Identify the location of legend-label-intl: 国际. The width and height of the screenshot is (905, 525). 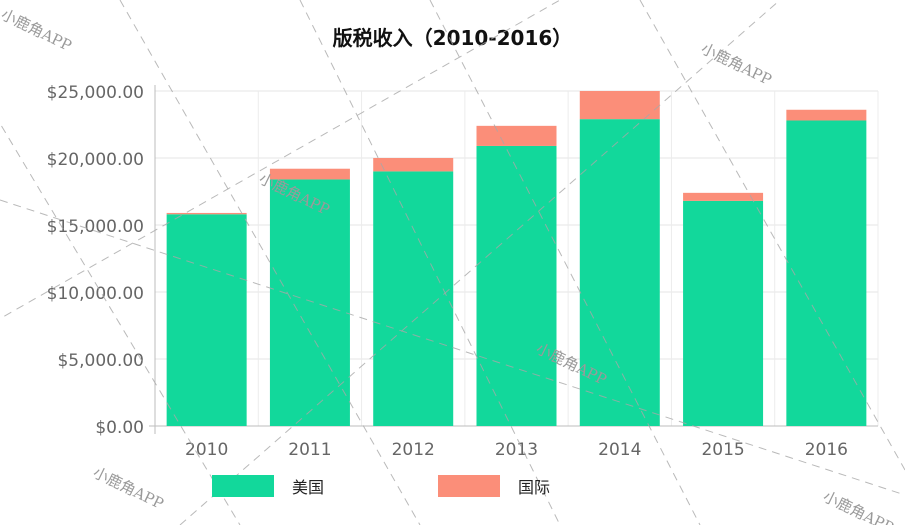
(534, 487).